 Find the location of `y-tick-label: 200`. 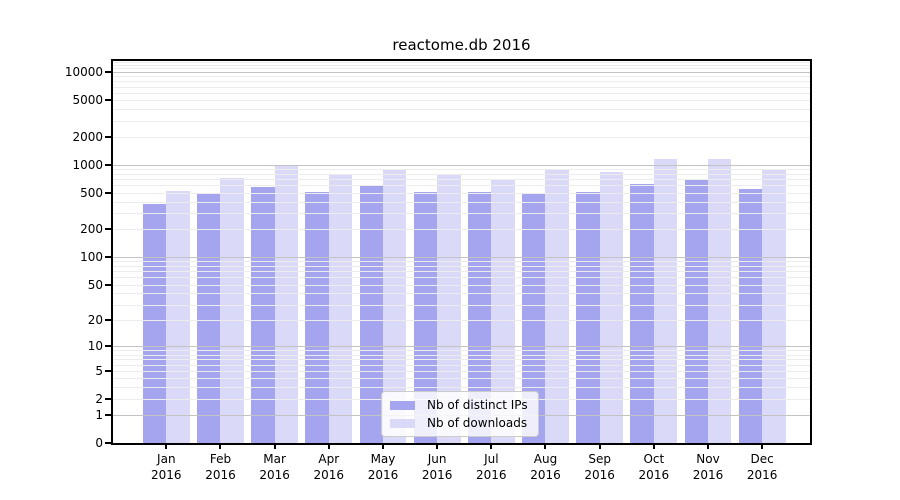

y-tick-label: 200 is located at coordinates (91, 229).